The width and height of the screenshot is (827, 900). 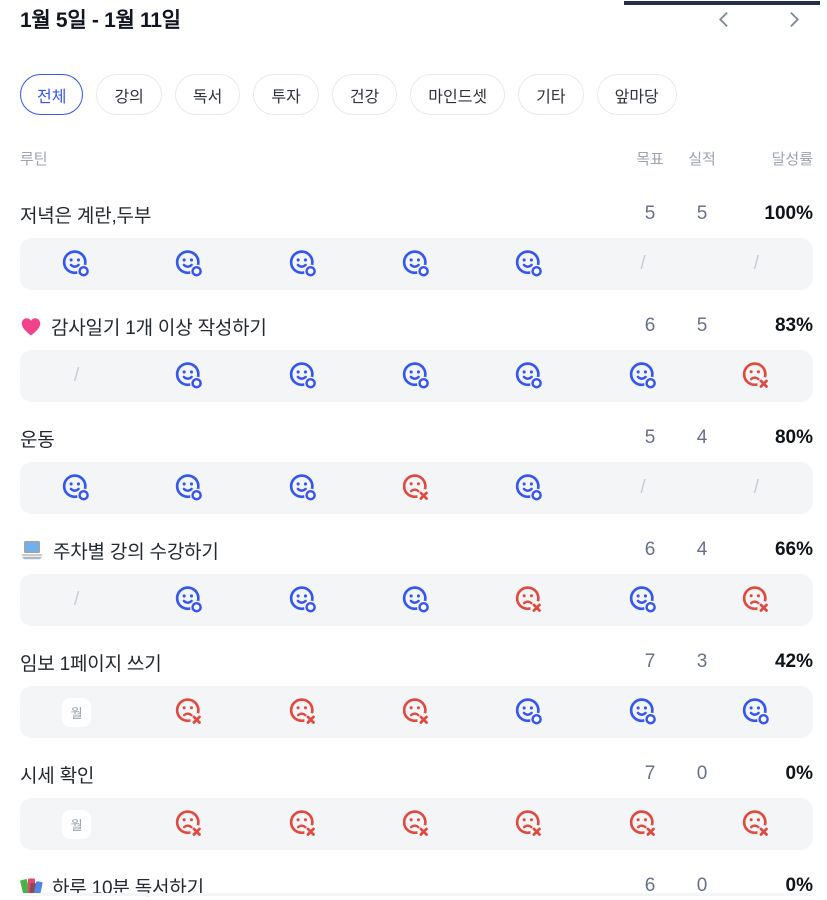 I want to click on laptop-icon, so click(x=32, y=550).